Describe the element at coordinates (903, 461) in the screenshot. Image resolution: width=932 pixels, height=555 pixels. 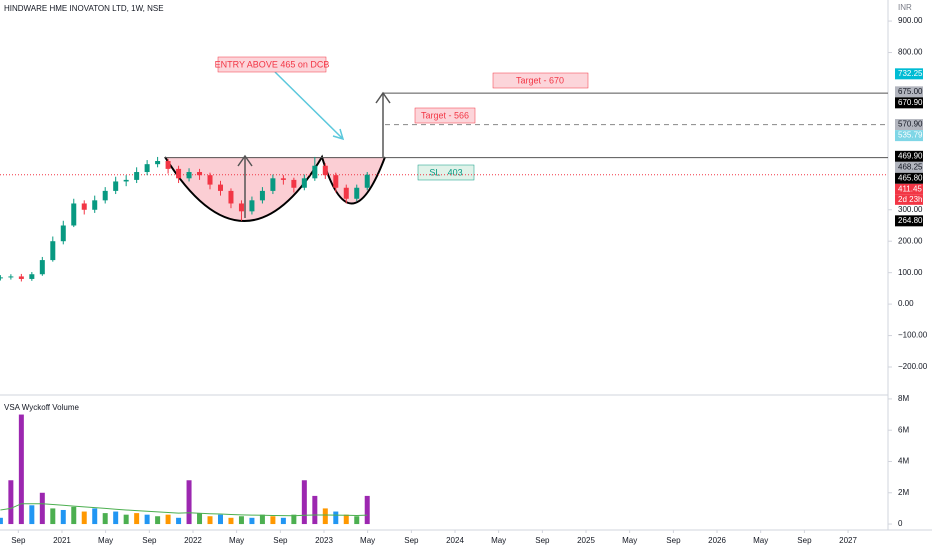
I see `y-tick-label: 4M` at that location.